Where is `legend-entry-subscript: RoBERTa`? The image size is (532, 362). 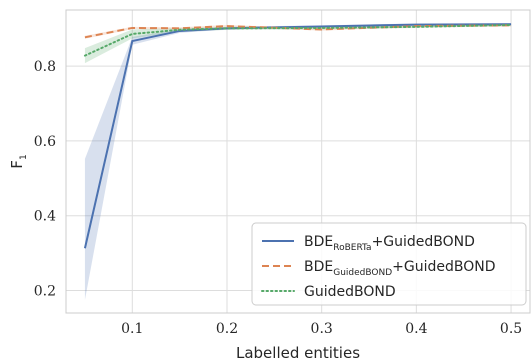
legend-entry-subscript: RoBERTa is located at coordinates (352, 248).